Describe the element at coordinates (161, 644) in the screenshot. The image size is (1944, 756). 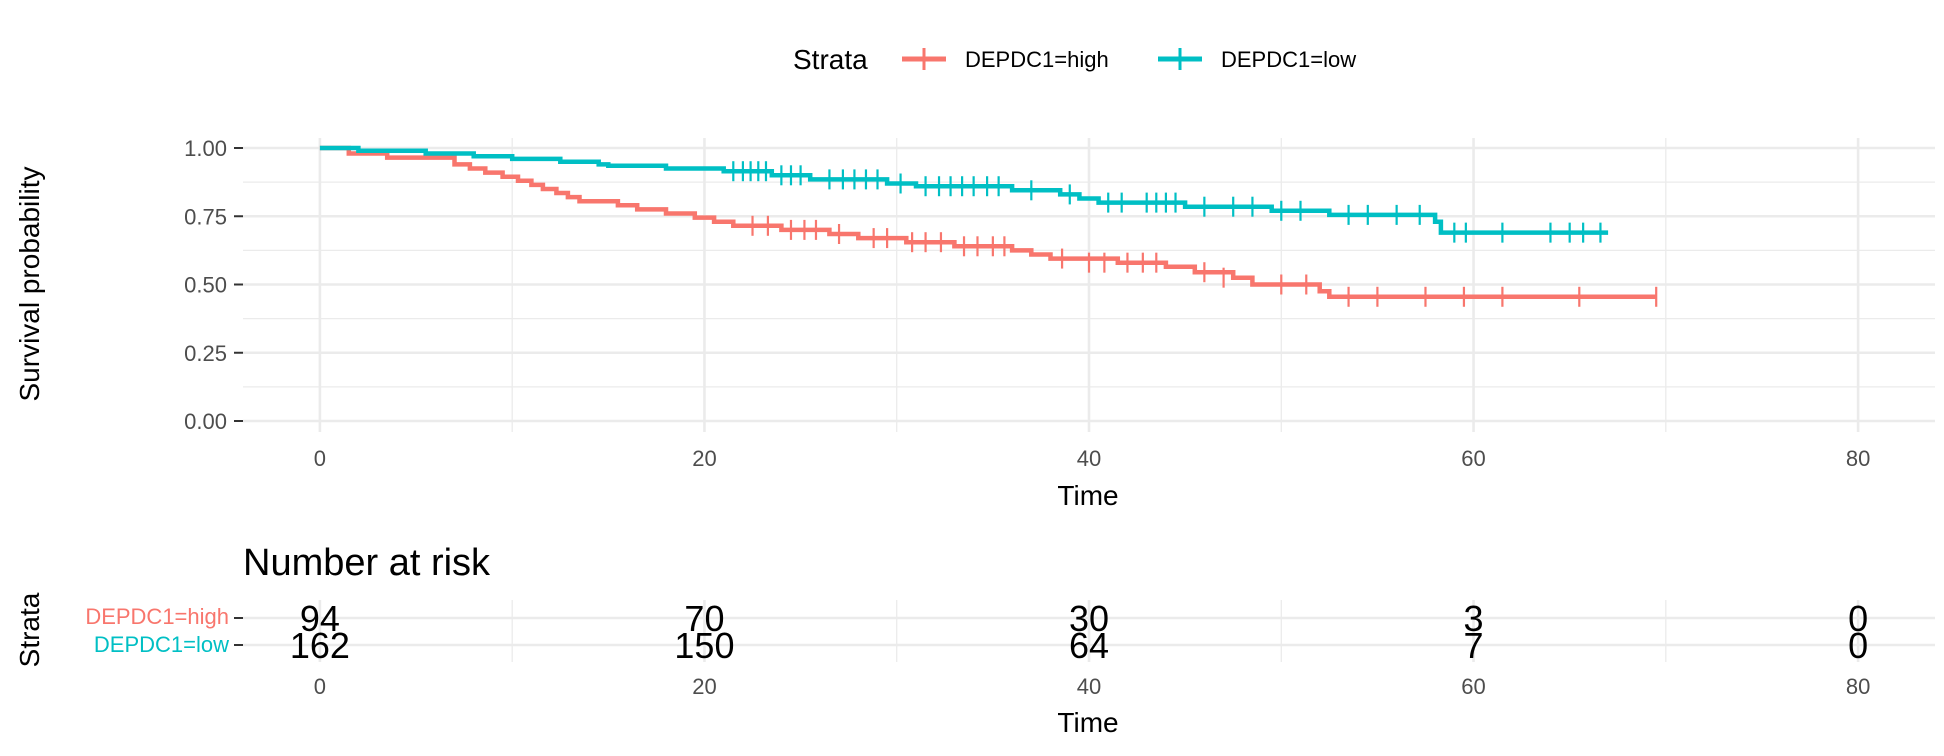
I see `risk-row-label-low: DEPDC1=low` at that location.